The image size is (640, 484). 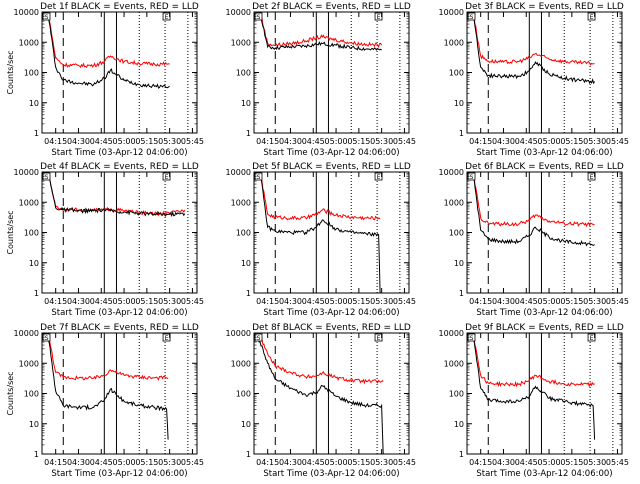 I want to click on panel-title: Det 5f BLACK = Events, RED = LLD, so click(x=331, y=167).